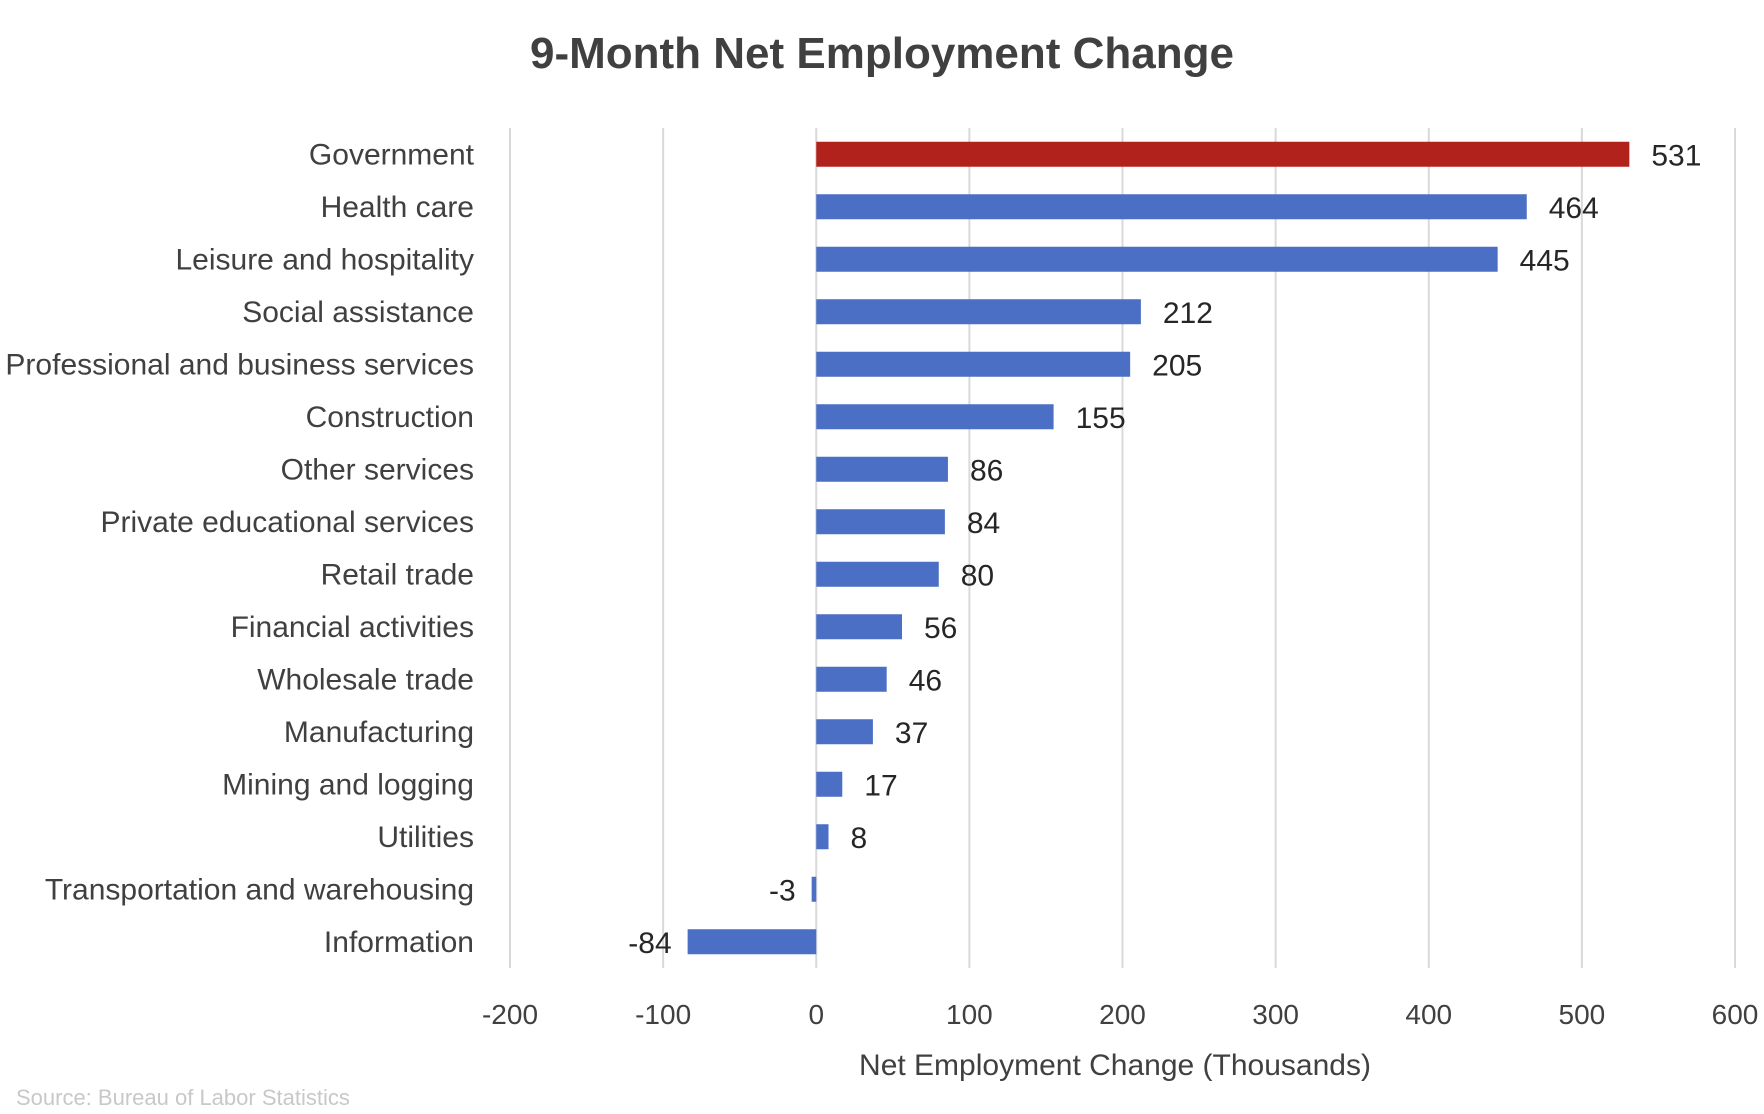  I want to click on value-label: 37, so click(911, 733).